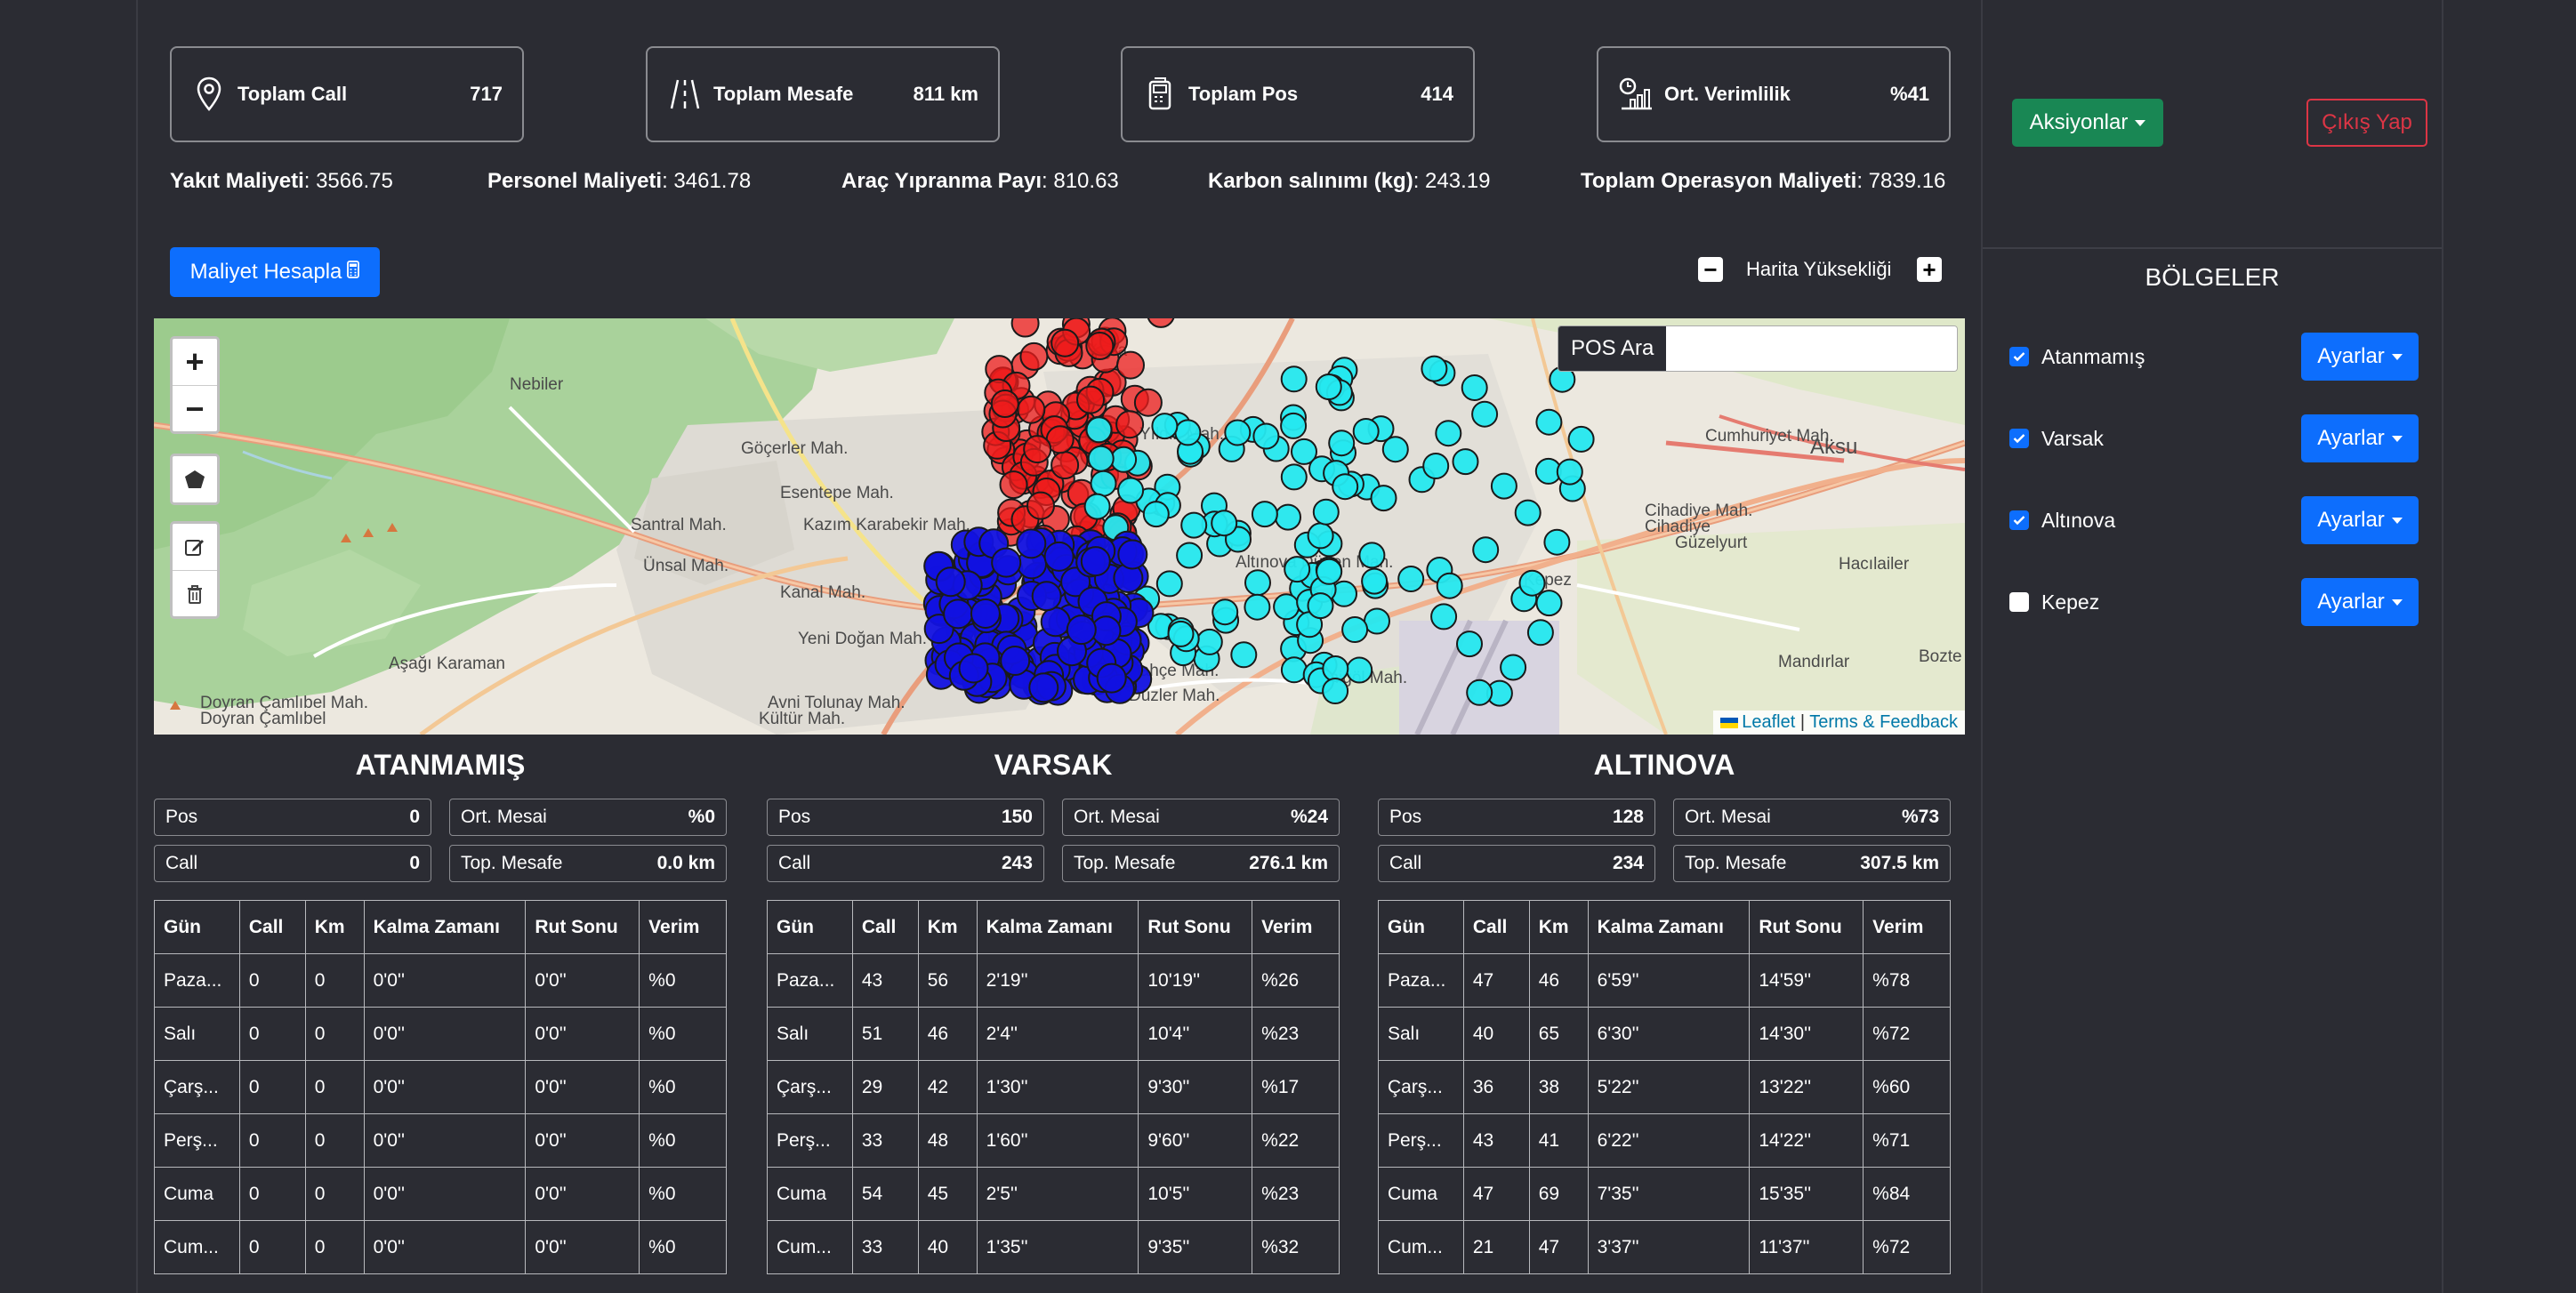 The image size is (2576, 1293). I want to click on logout-button: Çıkış Yap, so click(2366, 123).